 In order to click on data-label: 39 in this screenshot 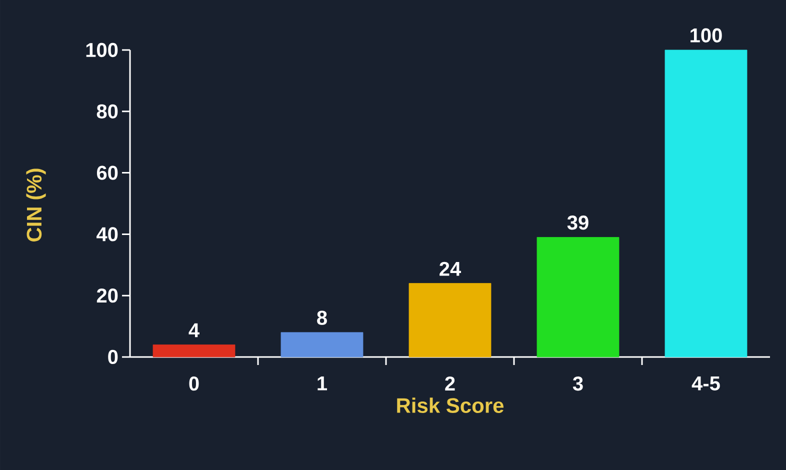, I will do `click(577, 223)`.